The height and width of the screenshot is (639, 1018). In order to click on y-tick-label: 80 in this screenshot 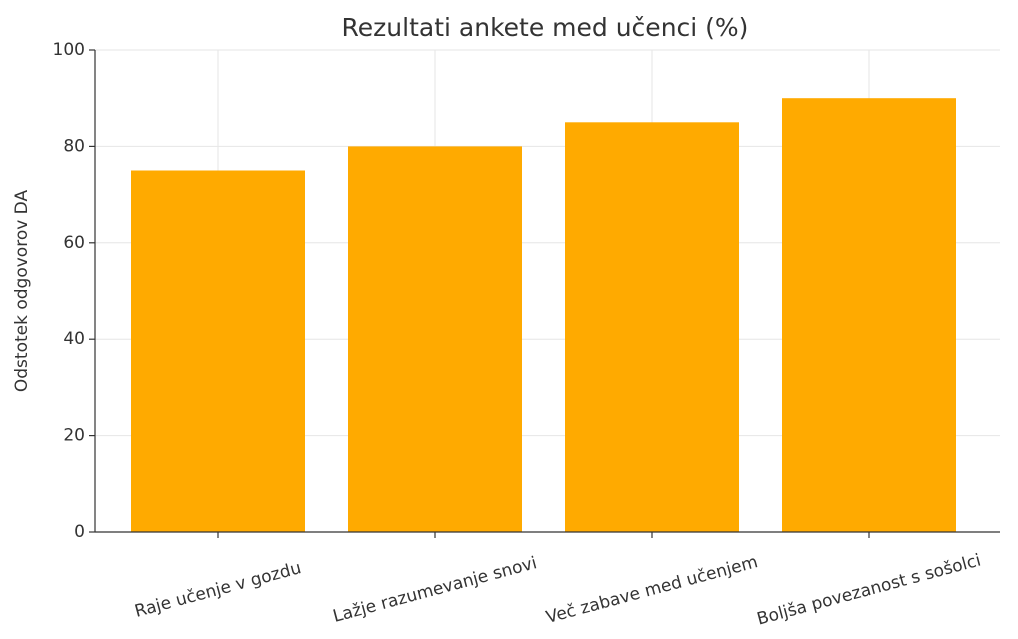, I will do `click(74, 146)`.